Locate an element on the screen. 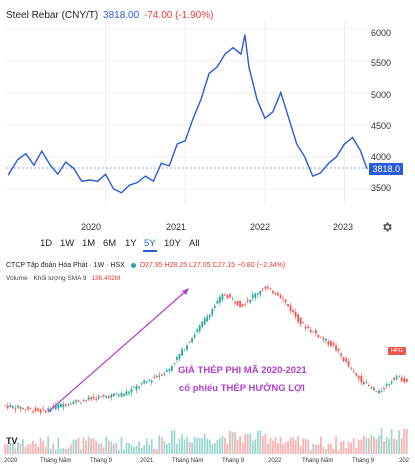 This screenshot has width=415, height=474. timeframe-1y: 1Y is located at coordinates (131, 243).